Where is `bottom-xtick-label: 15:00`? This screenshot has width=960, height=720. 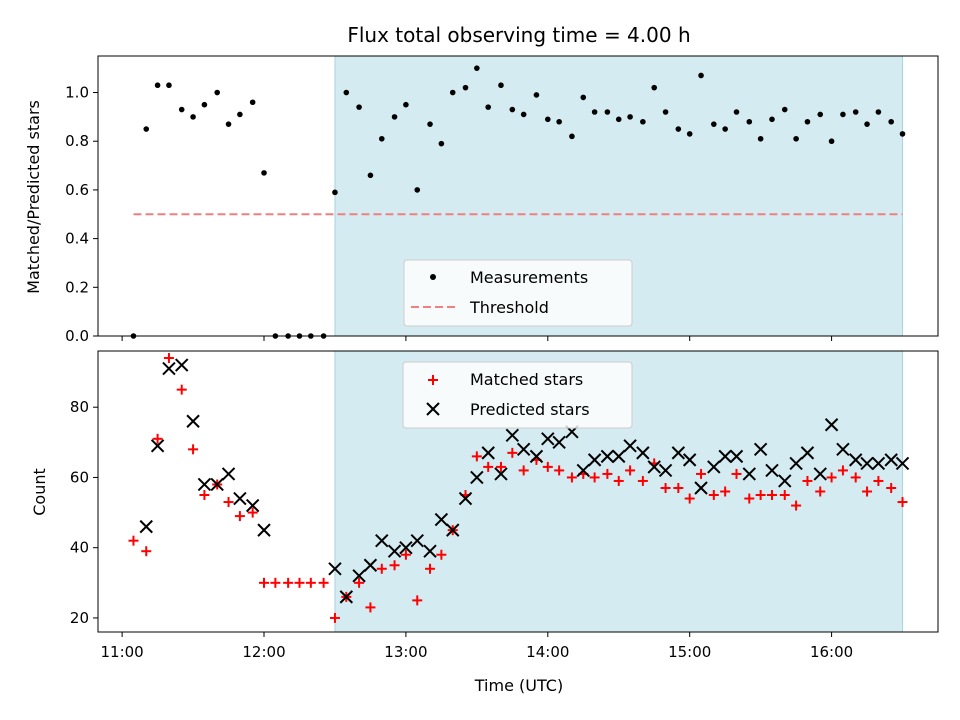
bottom-xtick-label: 15:00 is located at coordinates (689, 652).